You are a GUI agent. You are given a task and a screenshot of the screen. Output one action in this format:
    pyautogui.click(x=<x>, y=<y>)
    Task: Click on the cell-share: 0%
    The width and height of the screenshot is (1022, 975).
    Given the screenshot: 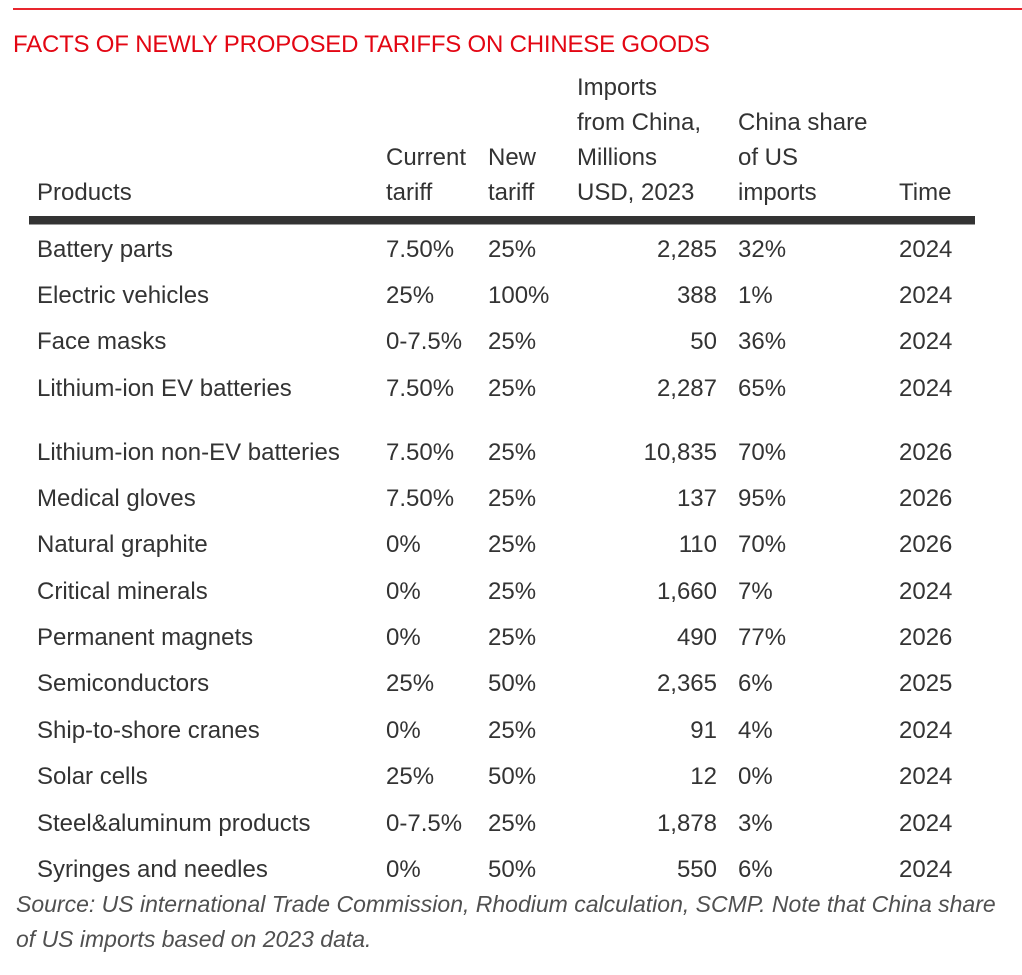 What is the action you would take?
    pyautogui.click(x=755, y=776)
    